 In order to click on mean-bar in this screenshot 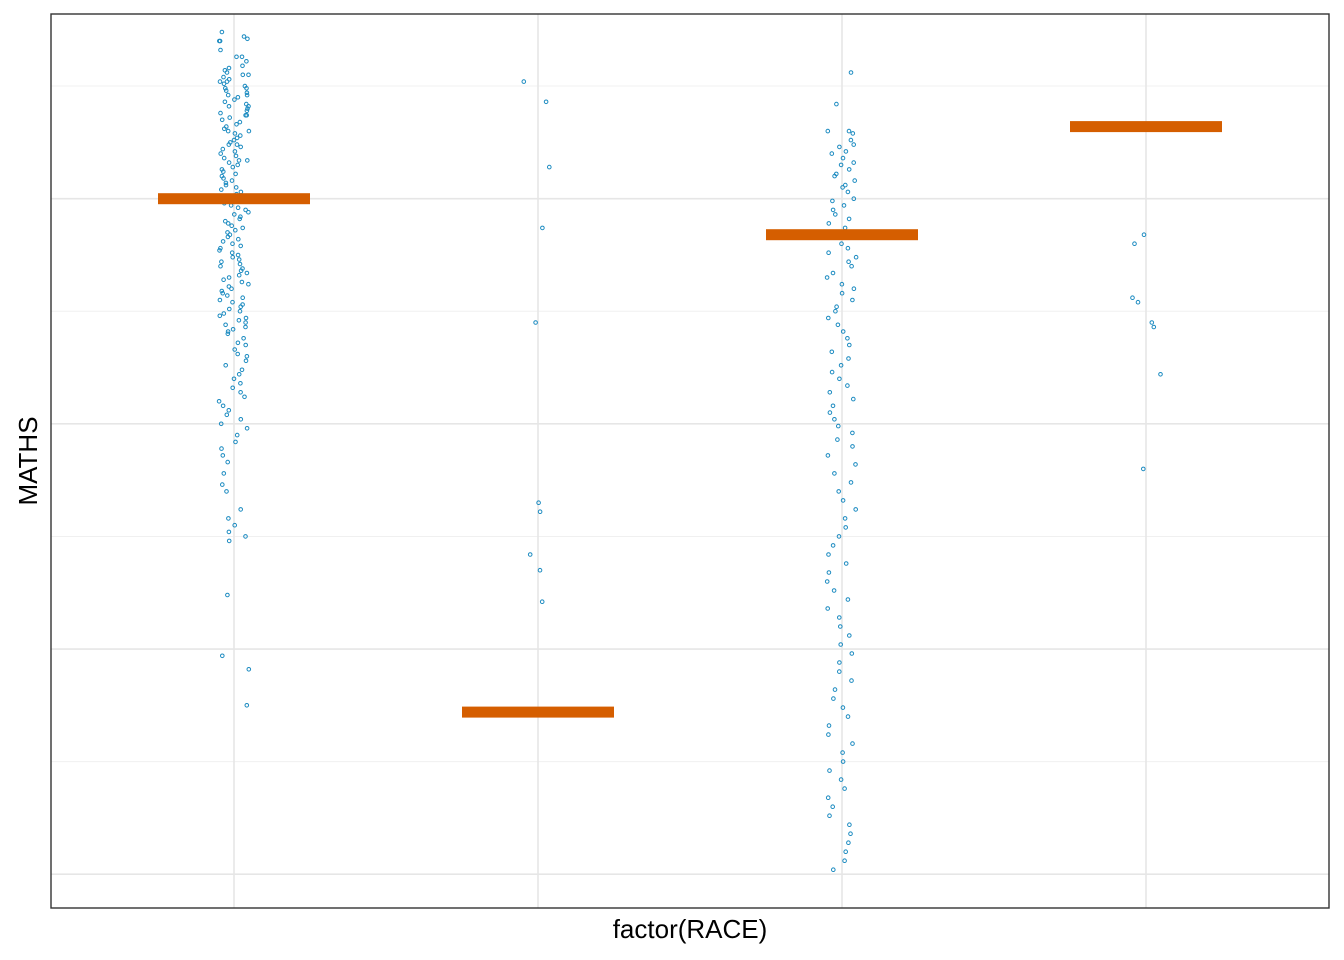, I will do `click(1146, 127)`.